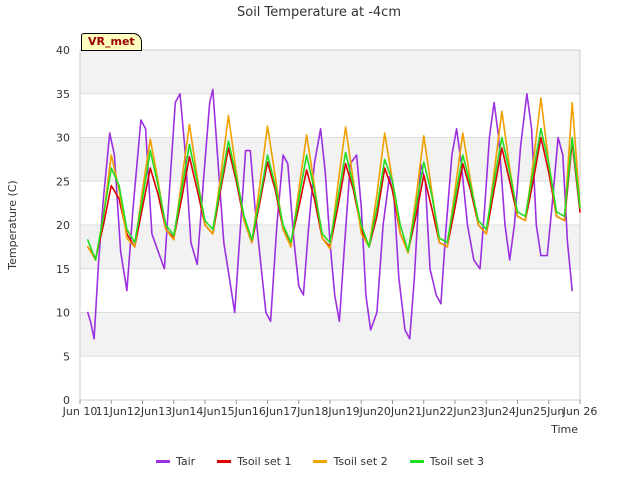  What do you see at coordinates (204, 411) in the screenshot?
I see `x-tick-label: 14Jun` at bounding box center [204, 411].